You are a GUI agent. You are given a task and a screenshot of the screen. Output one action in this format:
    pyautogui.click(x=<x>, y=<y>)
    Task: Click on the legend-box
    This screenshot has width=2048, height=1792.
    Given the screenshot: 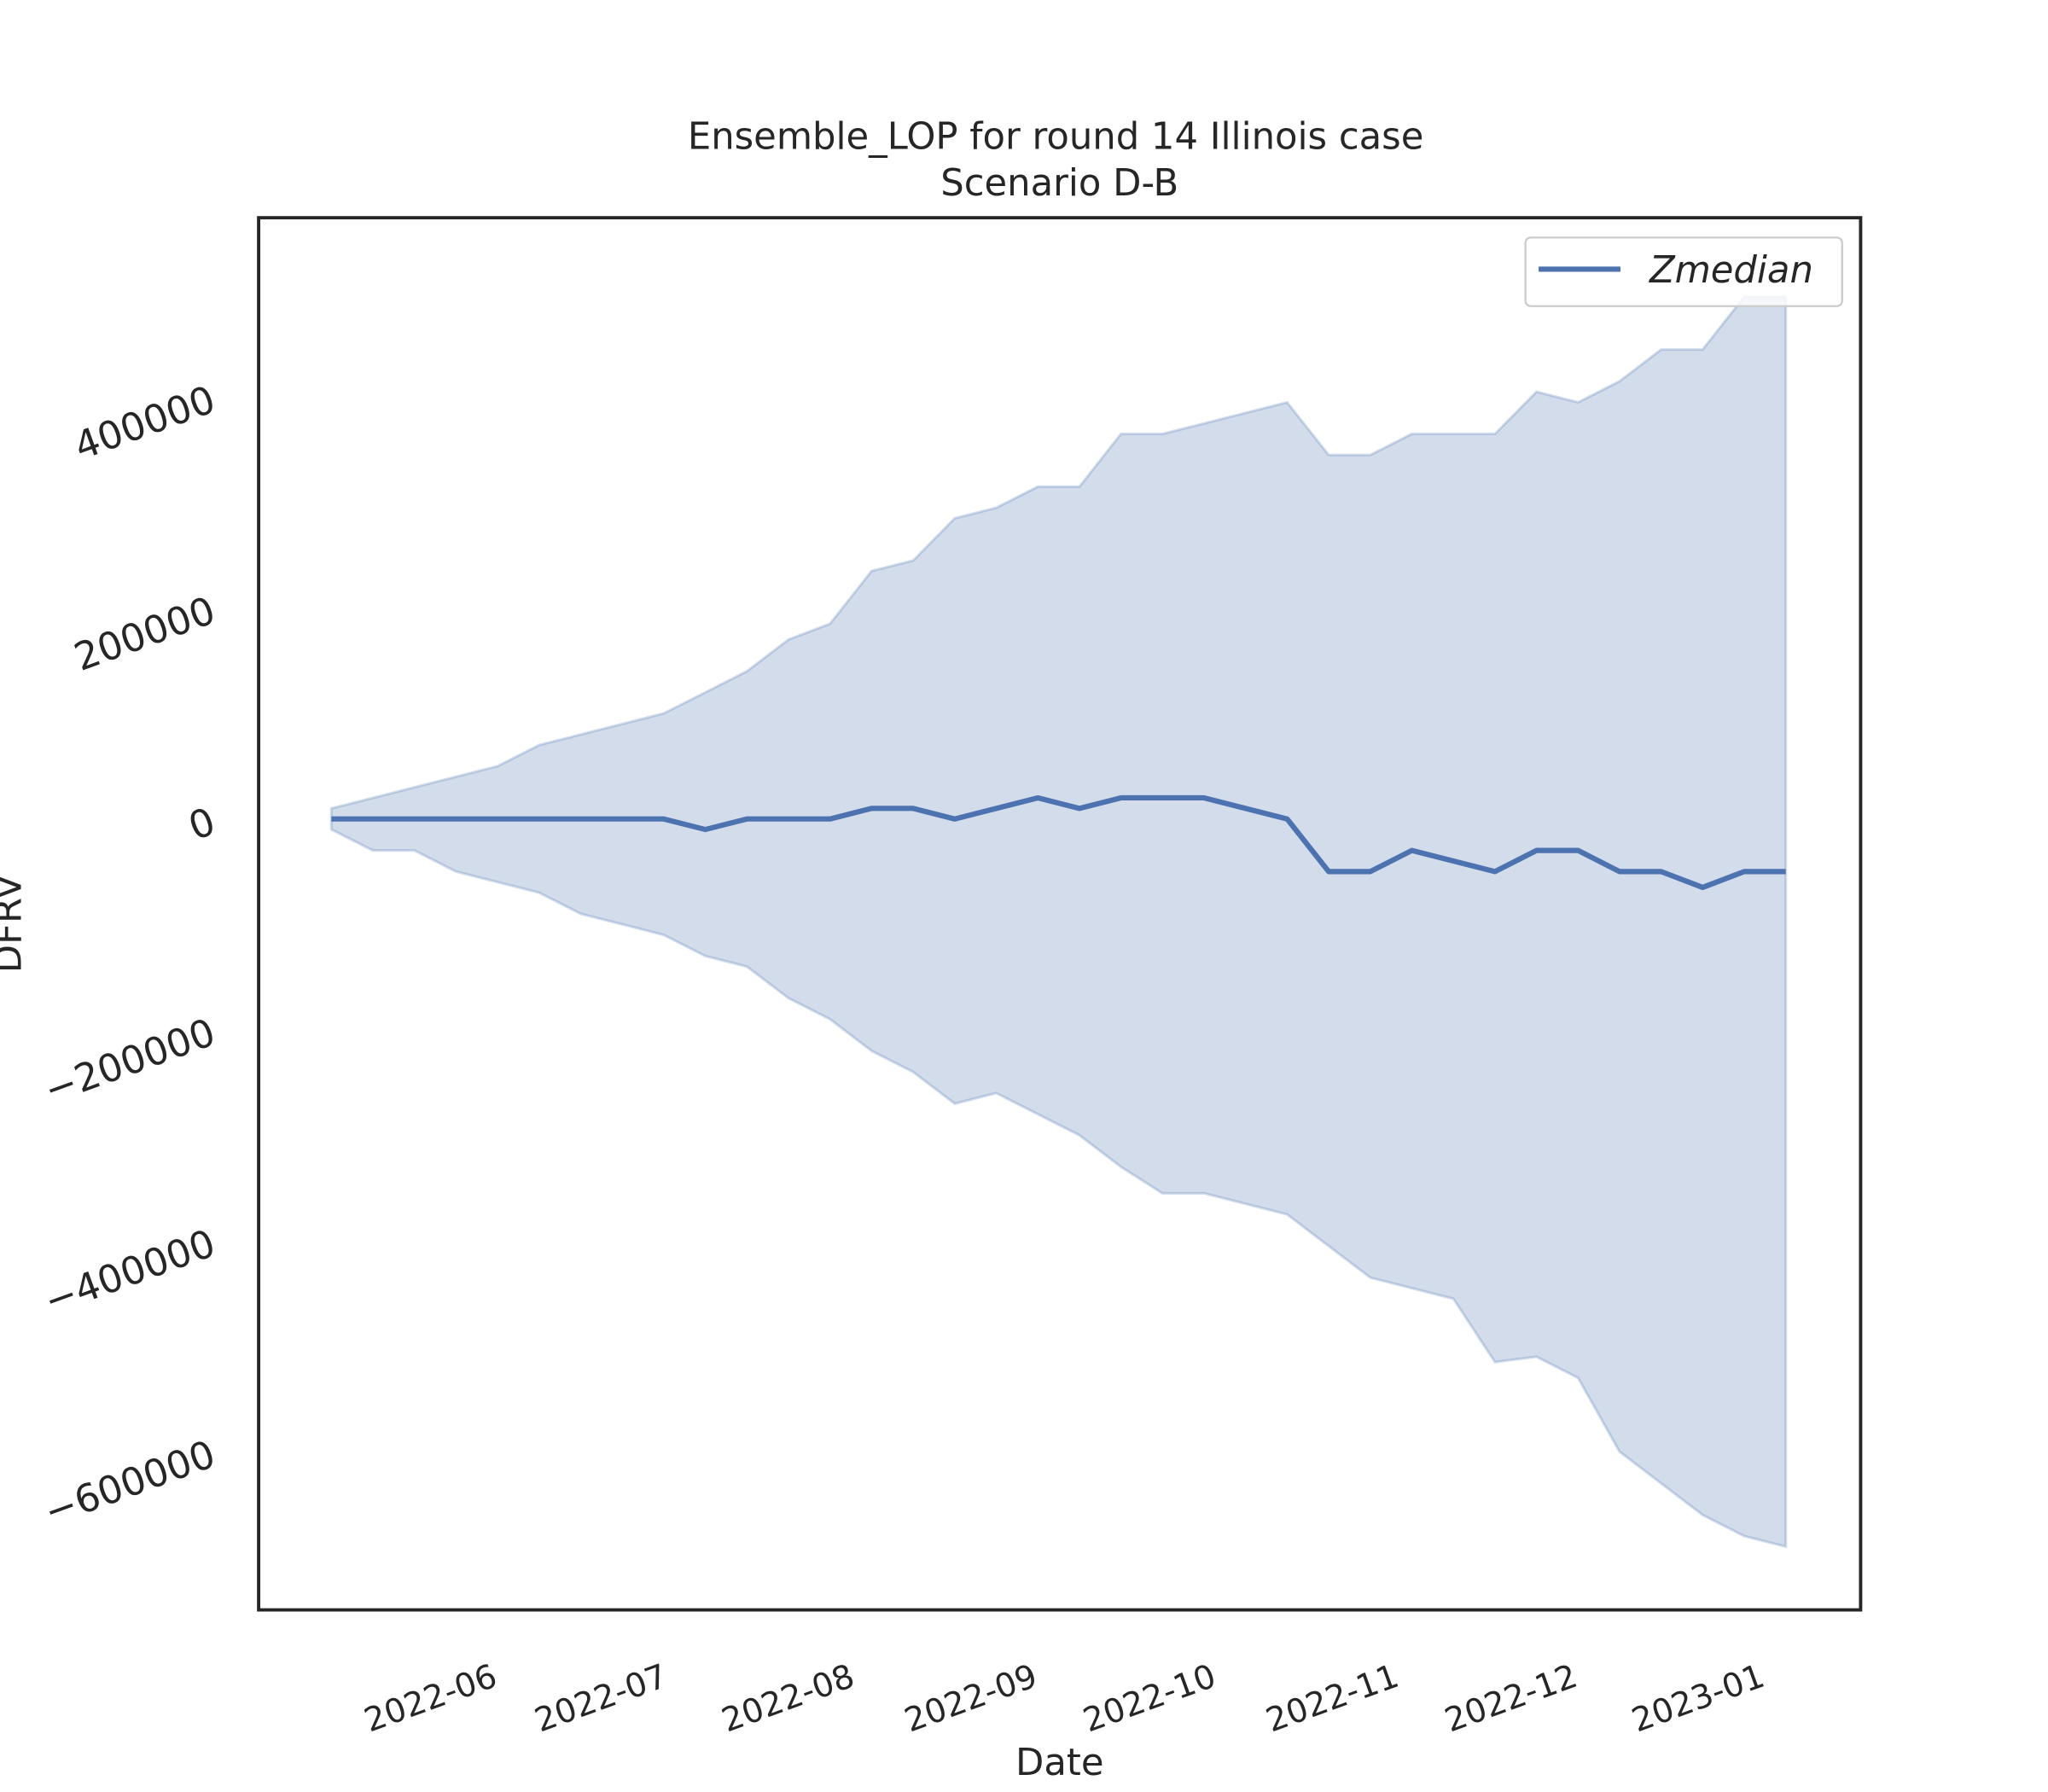 What is the action you would take?
    pyautogui.click(x=1683, y=271)
    